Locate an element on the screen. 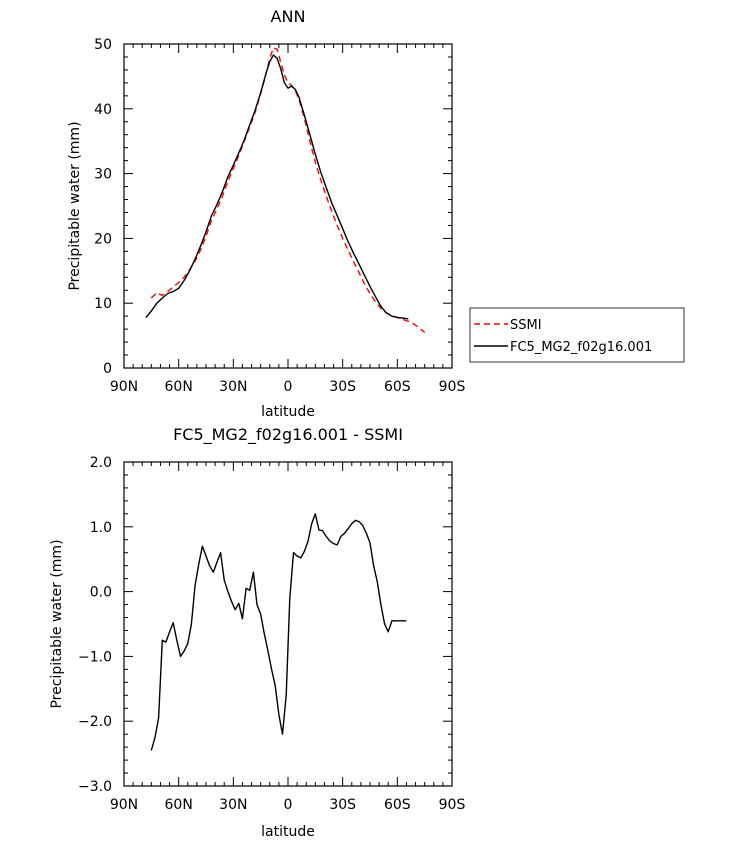 The height and width of the screenshot is (844, 733). y-tick-label: 2.0 is located at coordinates (101, 463).